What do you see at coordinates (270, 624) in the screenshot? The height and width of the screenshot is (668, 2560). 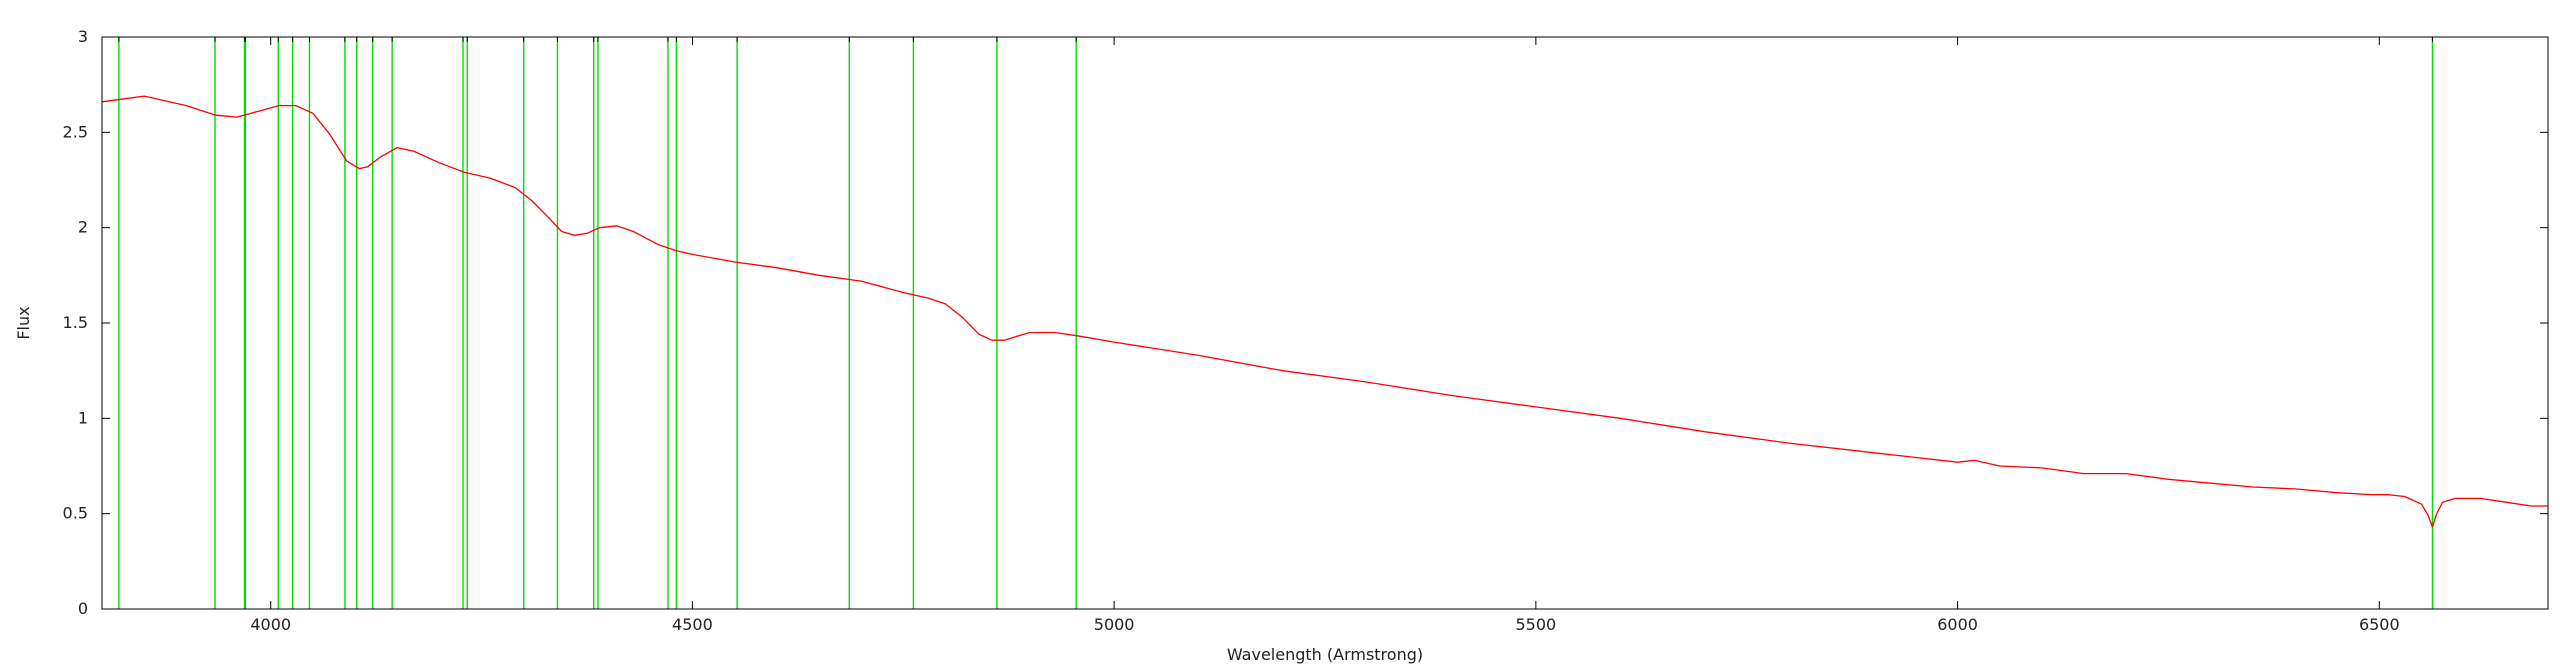 I see `x-tick-label-0: 4000` at bounding box center [270, 624].